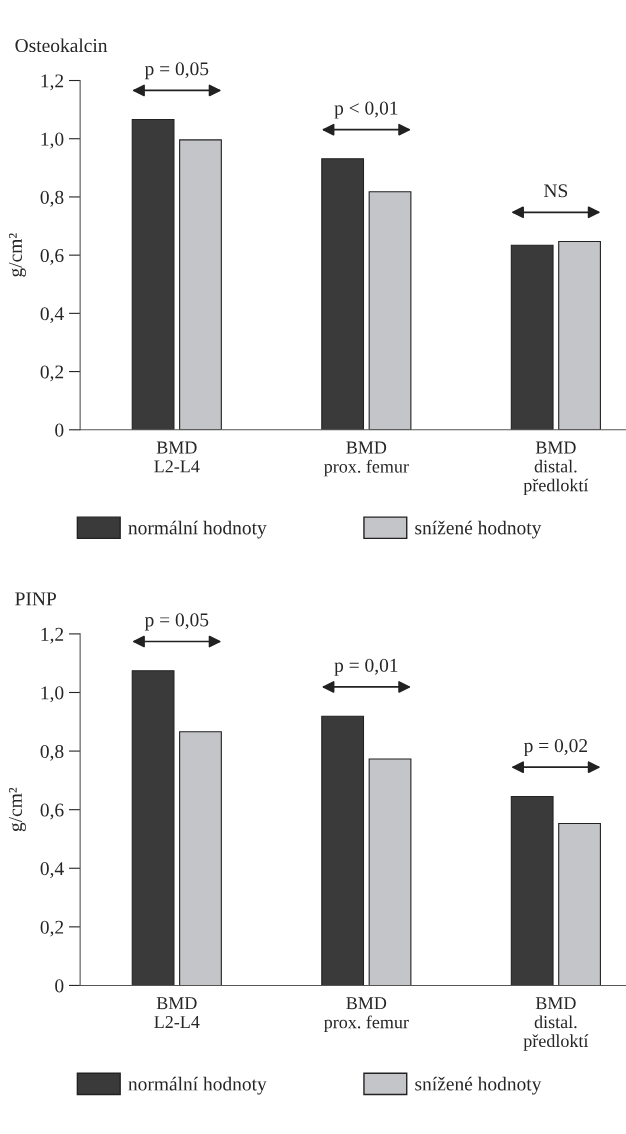 This screenshot has width=626, height=1134. What do you see at coordinates (61, 45) in the screenshot?
I see `chart-title: Osteokalcin` at bounding box center [61, 45].